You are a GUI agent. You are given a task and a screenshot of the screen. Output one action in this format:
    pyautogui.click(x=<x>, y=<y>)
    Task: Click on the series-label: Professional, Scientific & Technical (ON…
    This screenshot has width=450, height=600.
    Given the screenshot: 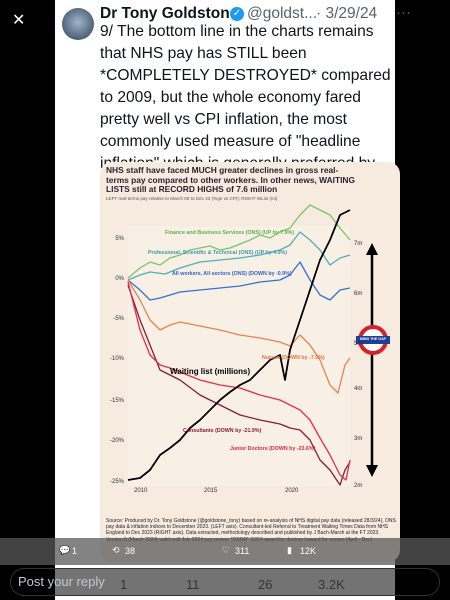 What is the action you would take?
    pyautogui.click(x=218, y=253)
    